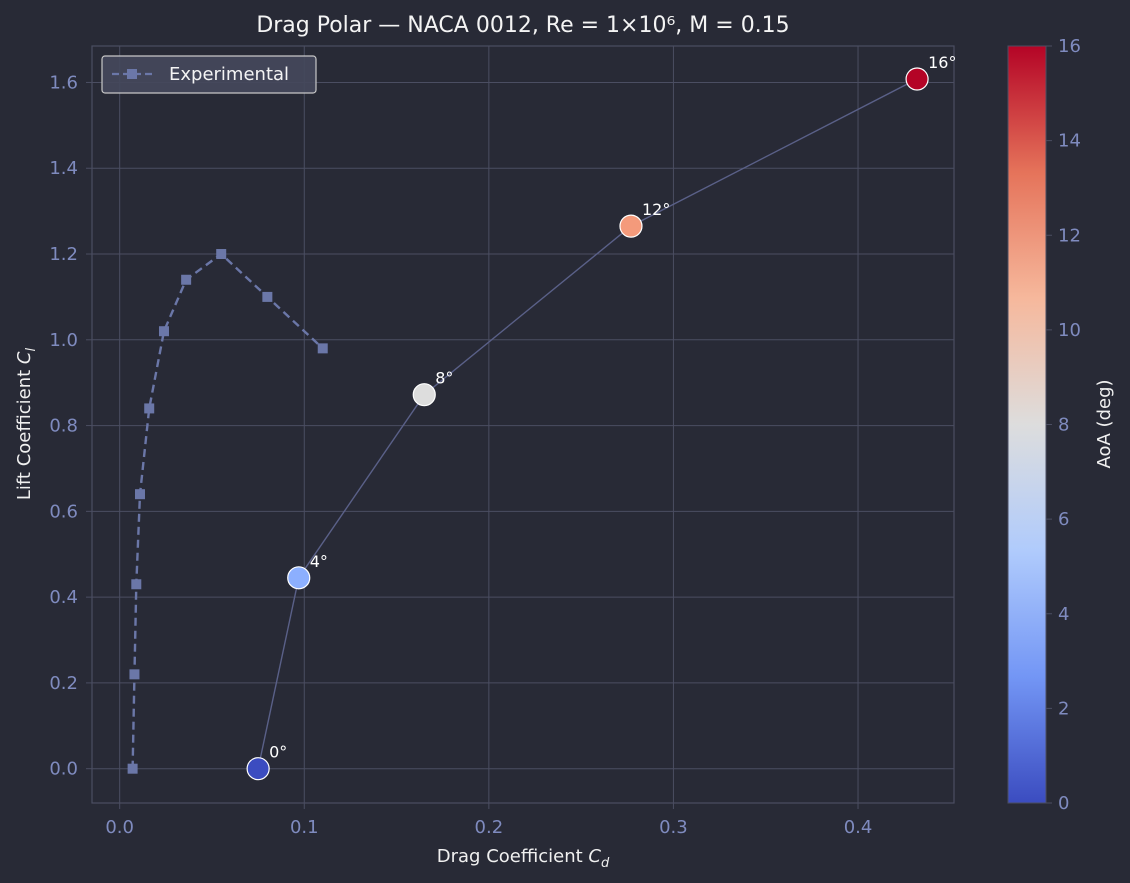 The width and height of the screenshot is (1130, 883). I want to click on y-axis-label: Lift Coefficient Cl, so click(26, 424).